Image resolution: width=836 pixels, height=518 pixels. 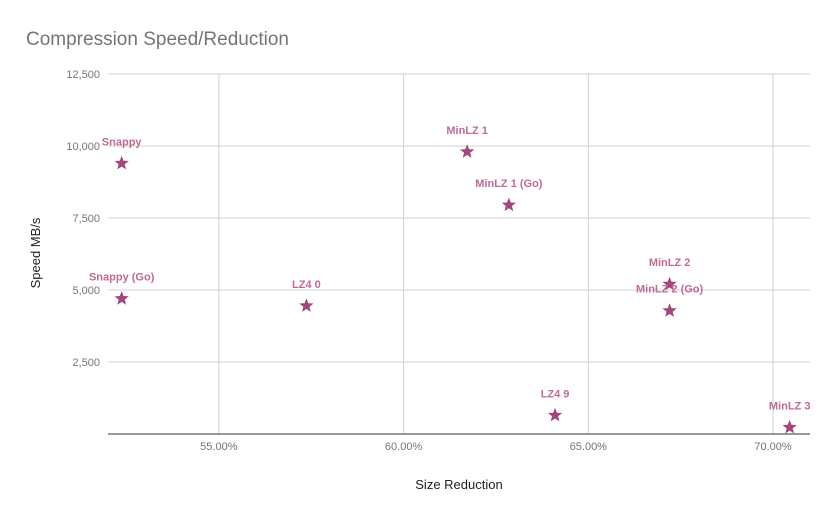 What do you see at coordinates (589, 447) in the screenshot?
I see `x-tick-label: 65.00%` at bounding box center [589, 447].